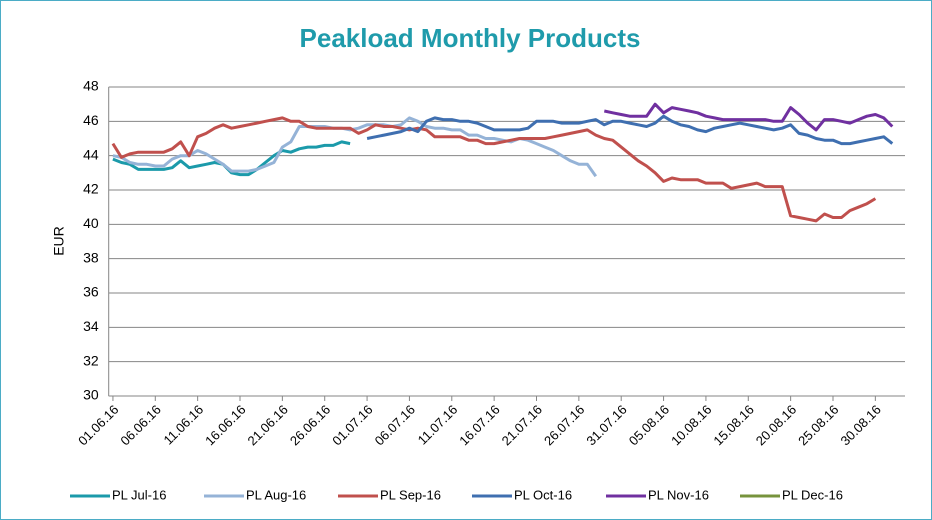 This screenshot has width=932, height=520. What do you see at coordinates (91, 360) in the screenshot?
I see `y-tick-label: 32` at bounding box center [91, 360].